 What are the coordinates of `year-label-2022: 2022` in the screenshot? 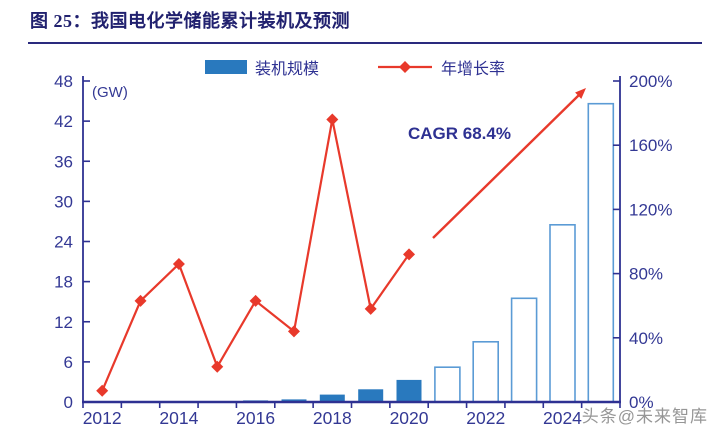 It's located at (485, 418).